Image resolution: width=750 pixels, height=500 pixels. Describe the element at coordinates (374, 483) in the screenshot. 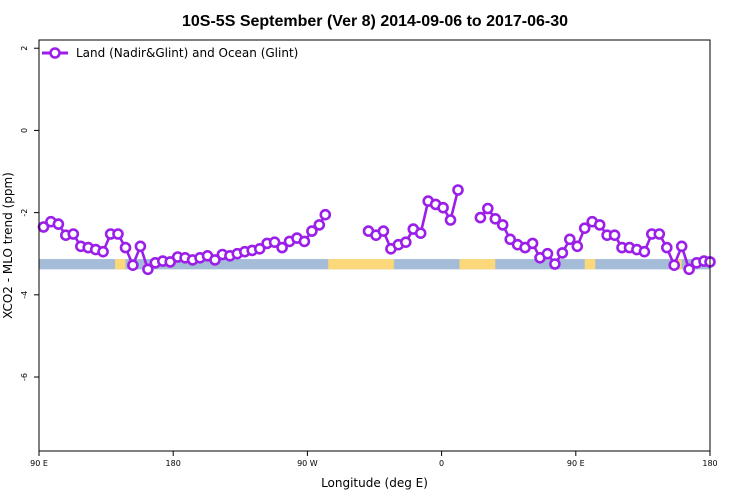

I see `x-axis-label: Longitude (deg E)` at that location.